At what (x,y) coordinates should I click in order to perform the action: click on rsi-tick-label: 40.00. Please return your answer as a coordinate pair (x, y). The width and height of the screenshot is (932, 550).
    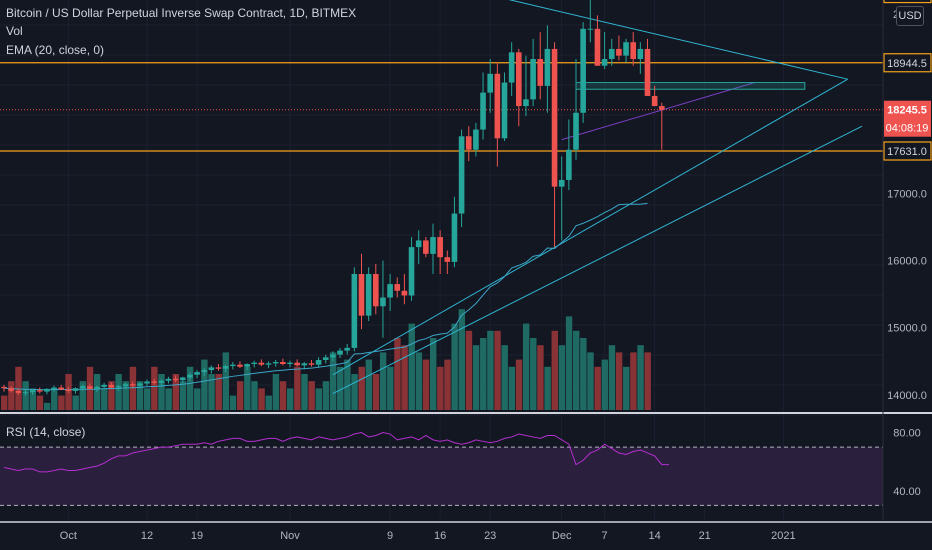
    Looking at the image, I should click on (907, 492).